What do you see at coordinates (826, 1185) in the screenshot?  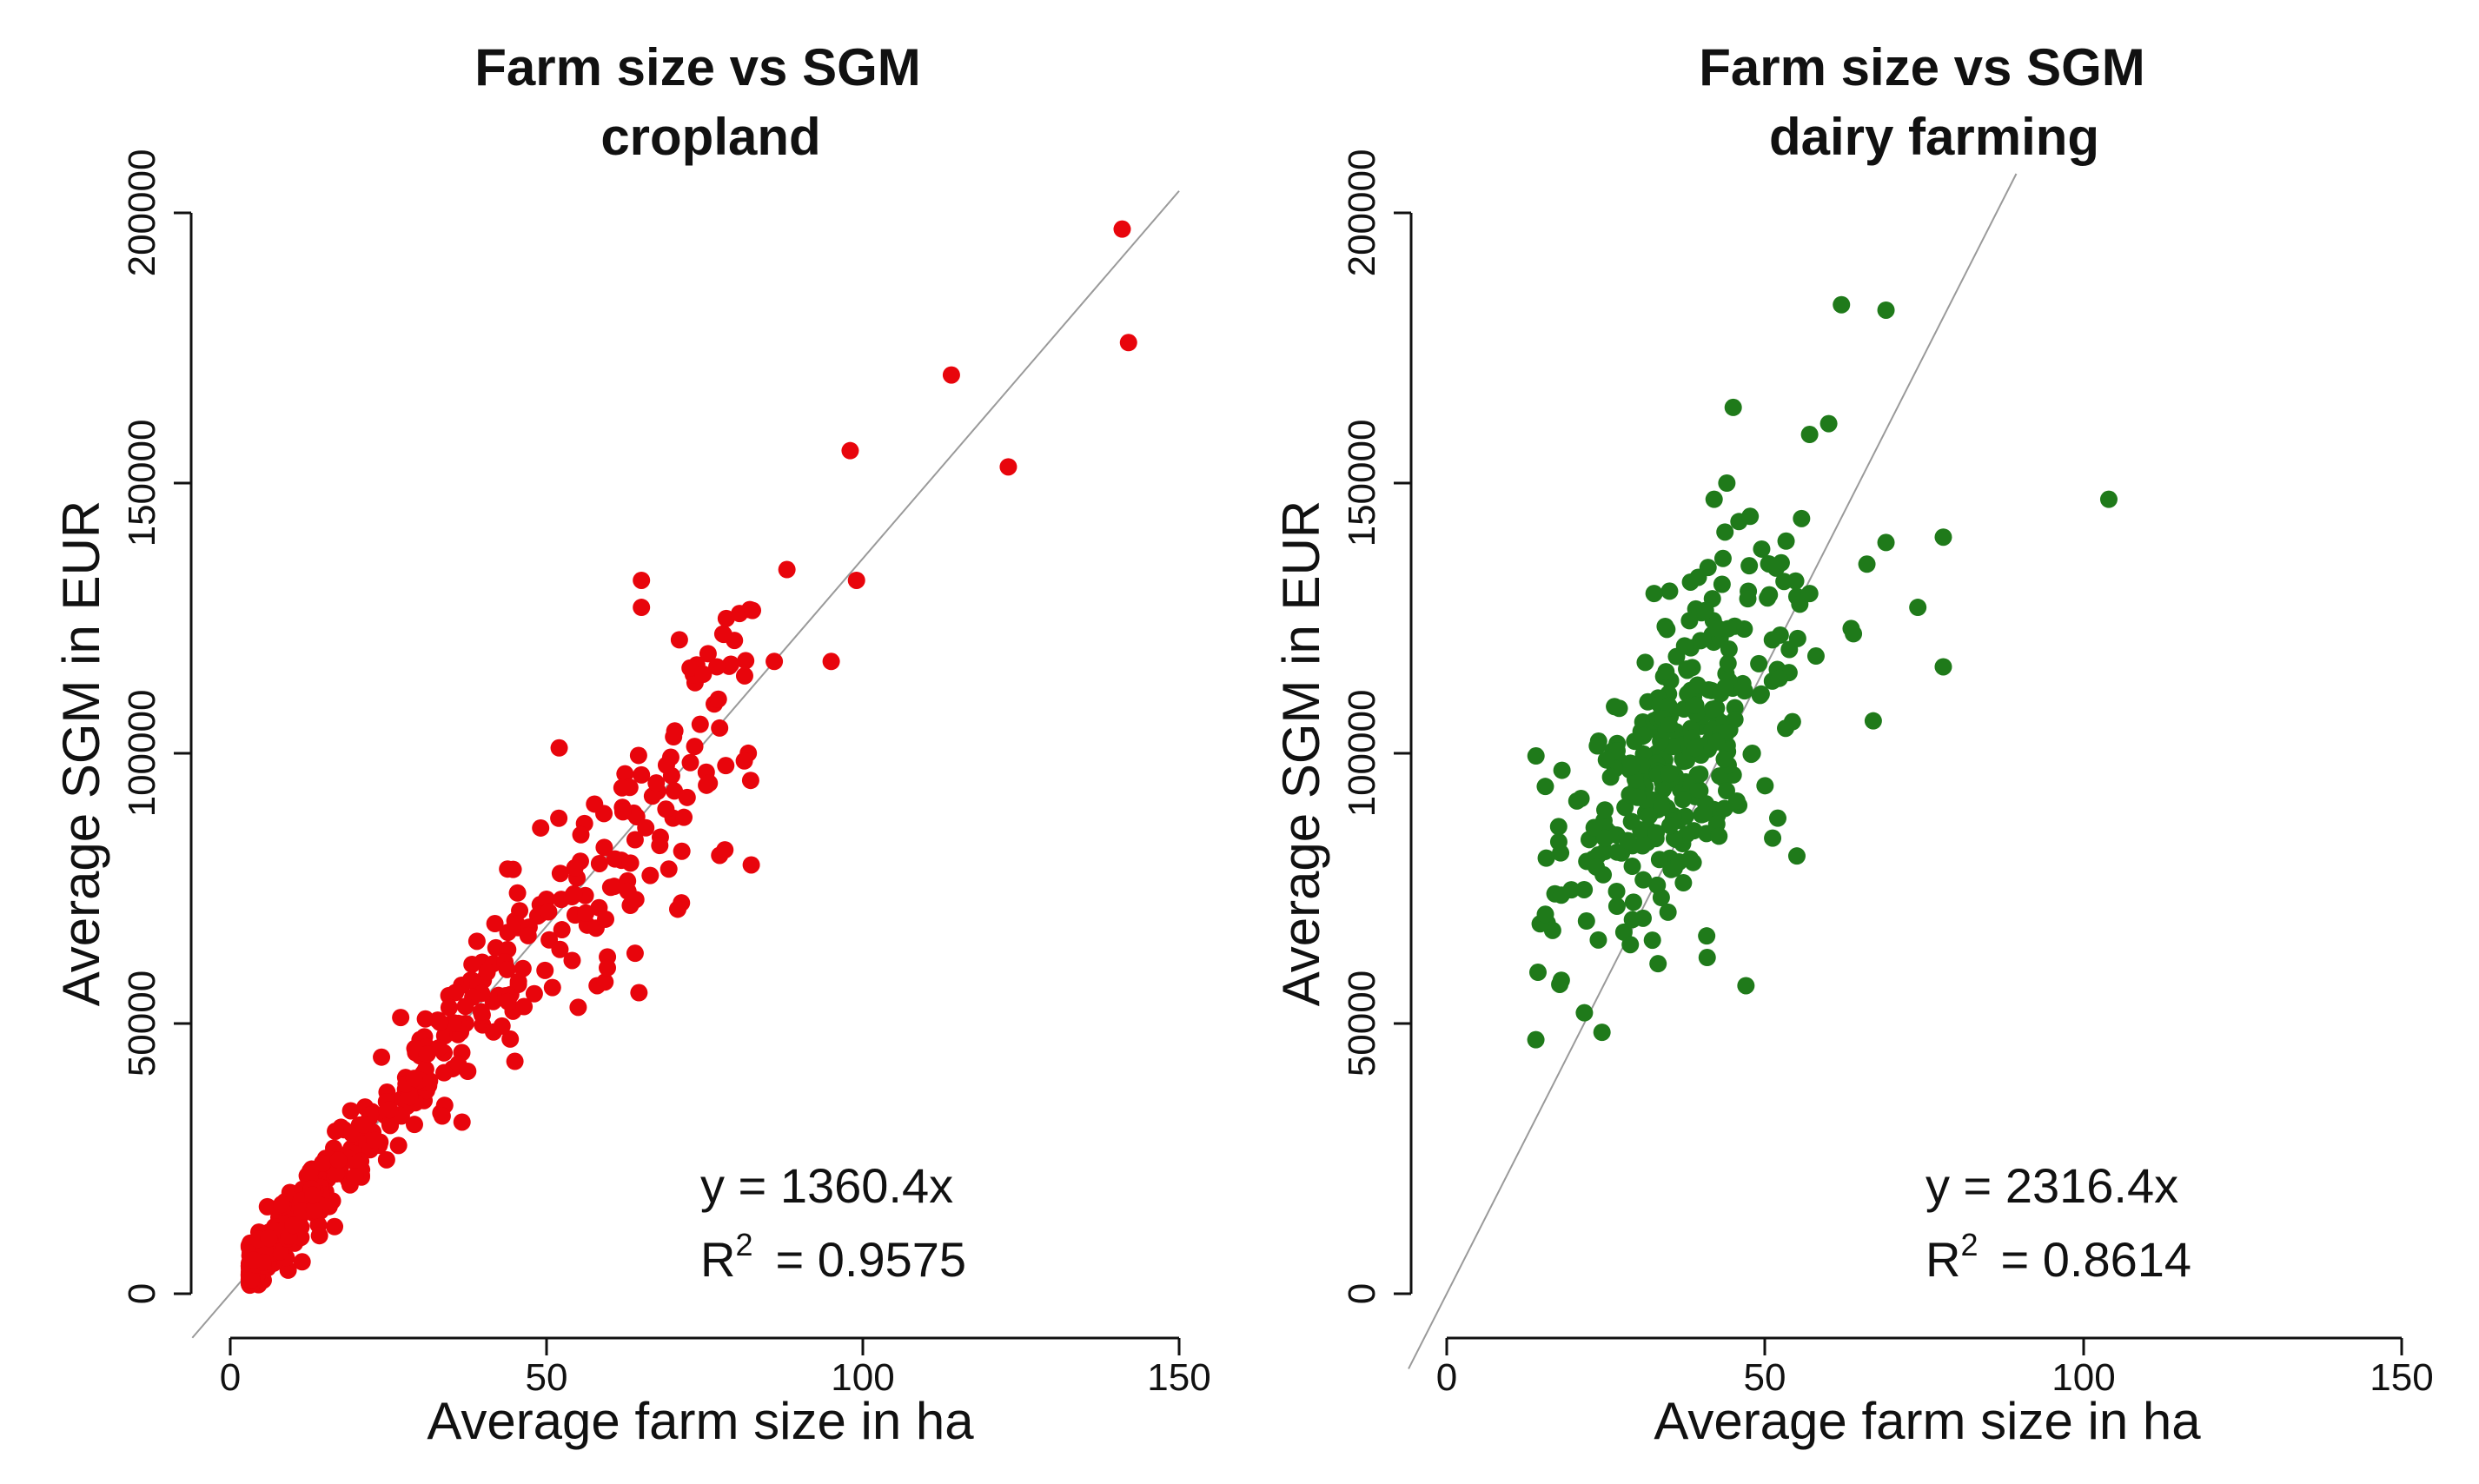 I see `regression-equation: y = 1360.4x` at bounding box center [826, 1185].